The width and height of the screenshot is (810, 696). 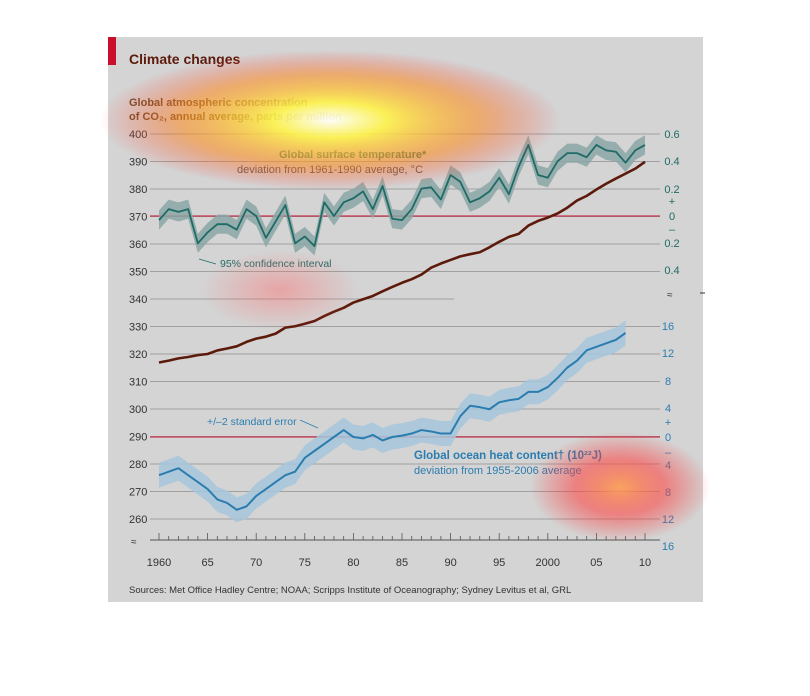 I want to click on temperature-band-pointer, so click(x=207, y=261).